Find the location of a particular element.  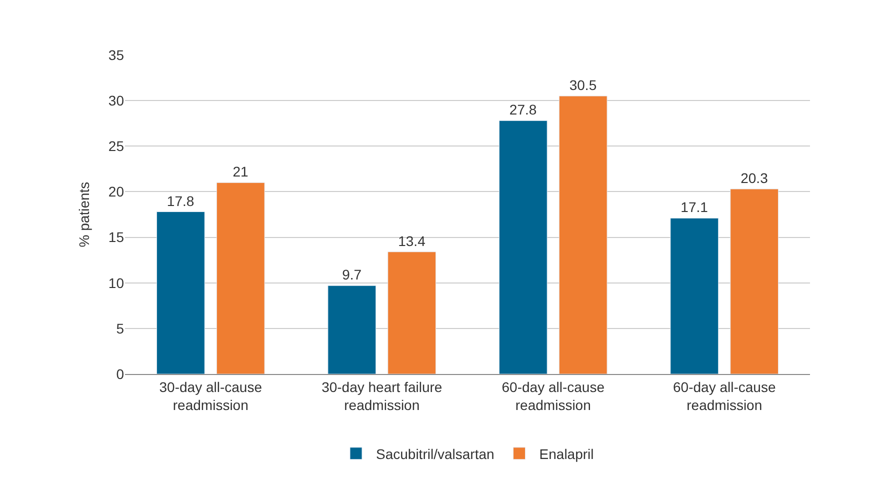

x-tick-label: 30-day all-cause readmission is located at coordinates (210, 395).